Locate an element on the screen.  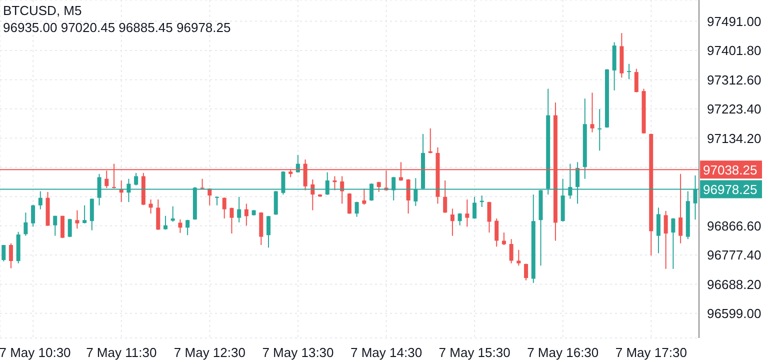
x-tick-label: 7 May 17:30 is located at coordinates (651, 352).